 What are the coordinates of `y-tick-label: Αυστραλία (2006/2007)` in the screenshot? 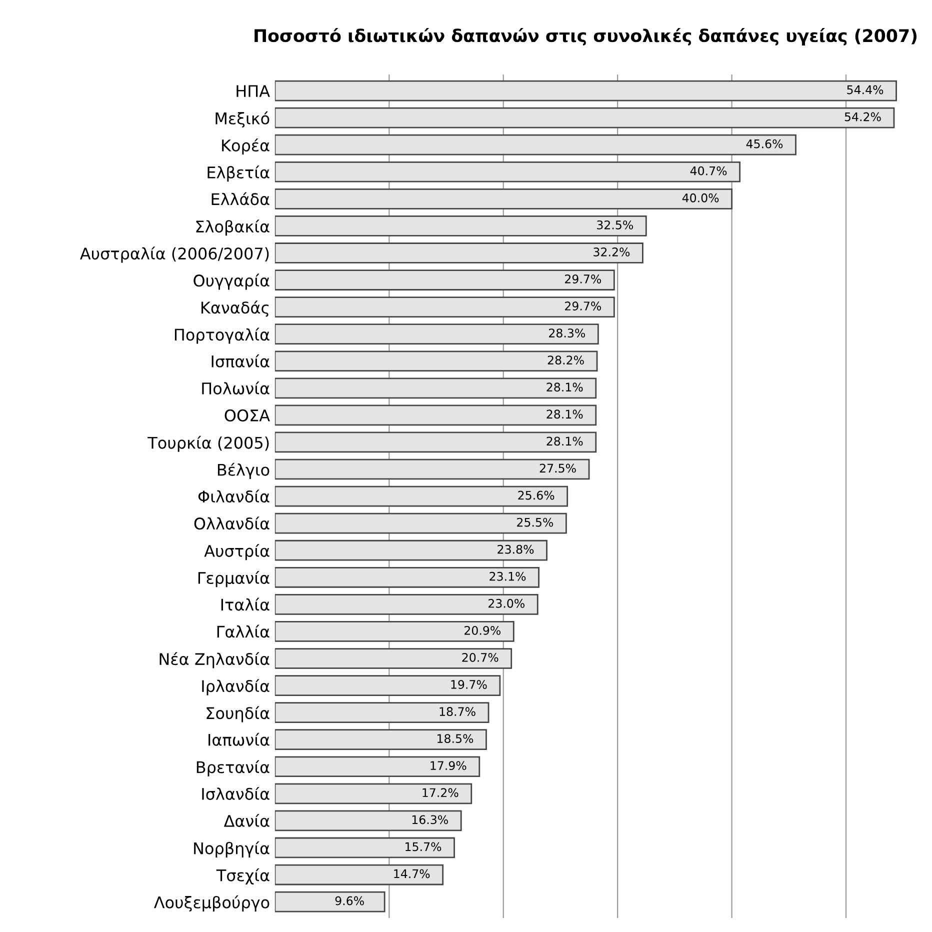 It's located at (174, 254).